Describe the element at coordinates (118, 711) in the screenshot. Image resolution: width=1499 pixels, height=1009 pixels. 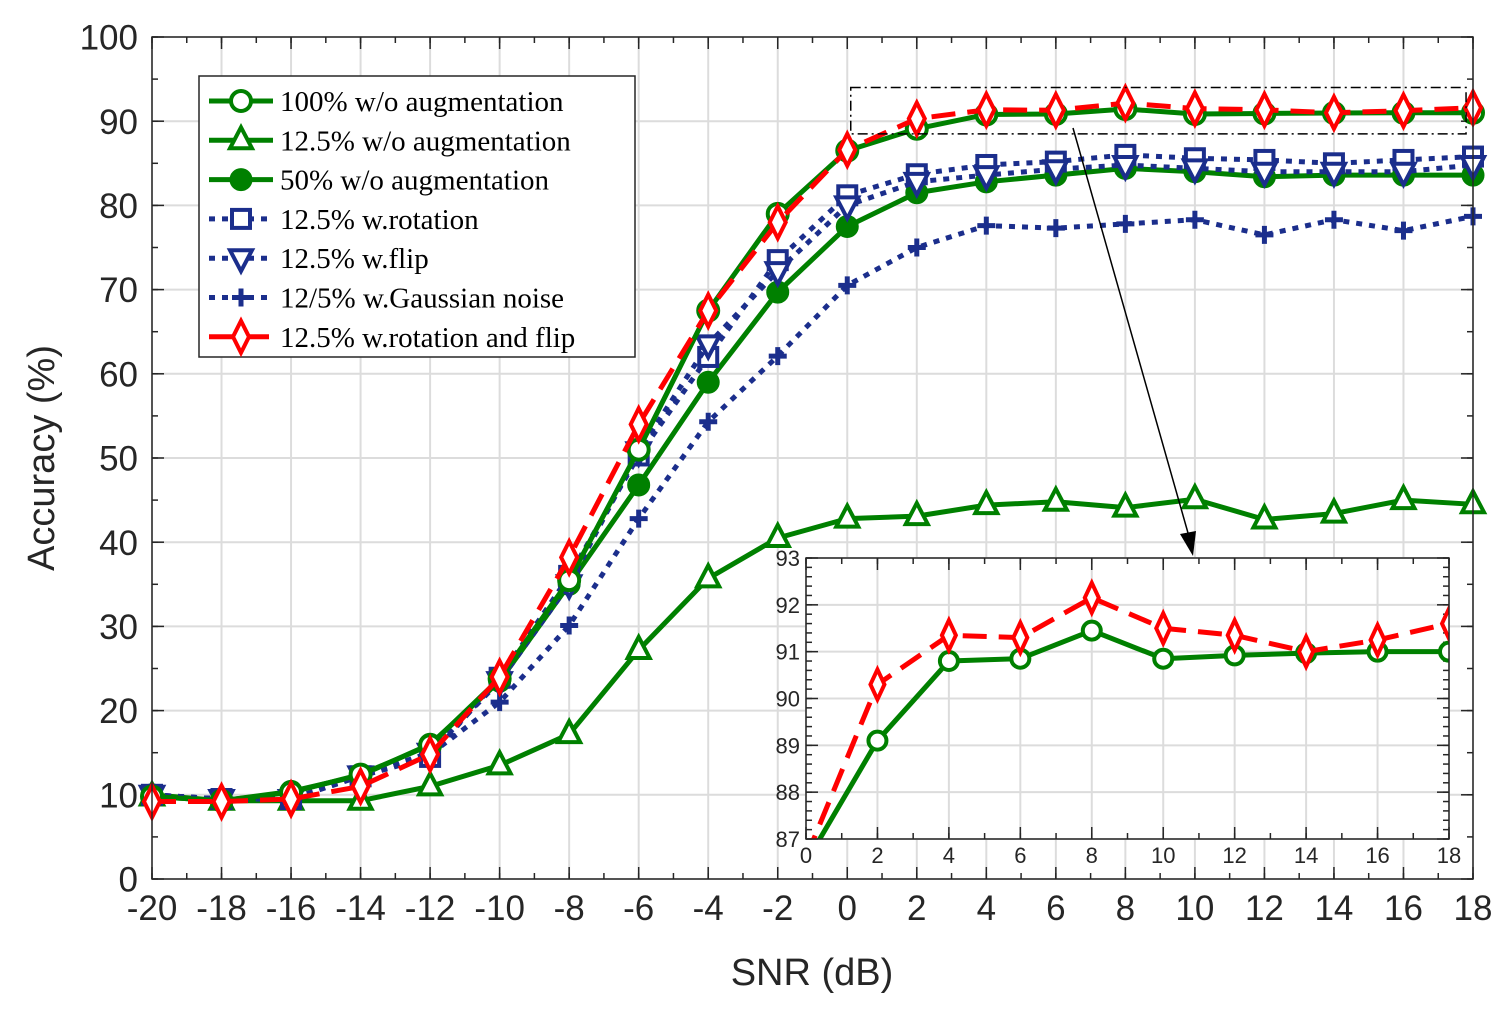
I see `y-tick-label: 20` at that location.